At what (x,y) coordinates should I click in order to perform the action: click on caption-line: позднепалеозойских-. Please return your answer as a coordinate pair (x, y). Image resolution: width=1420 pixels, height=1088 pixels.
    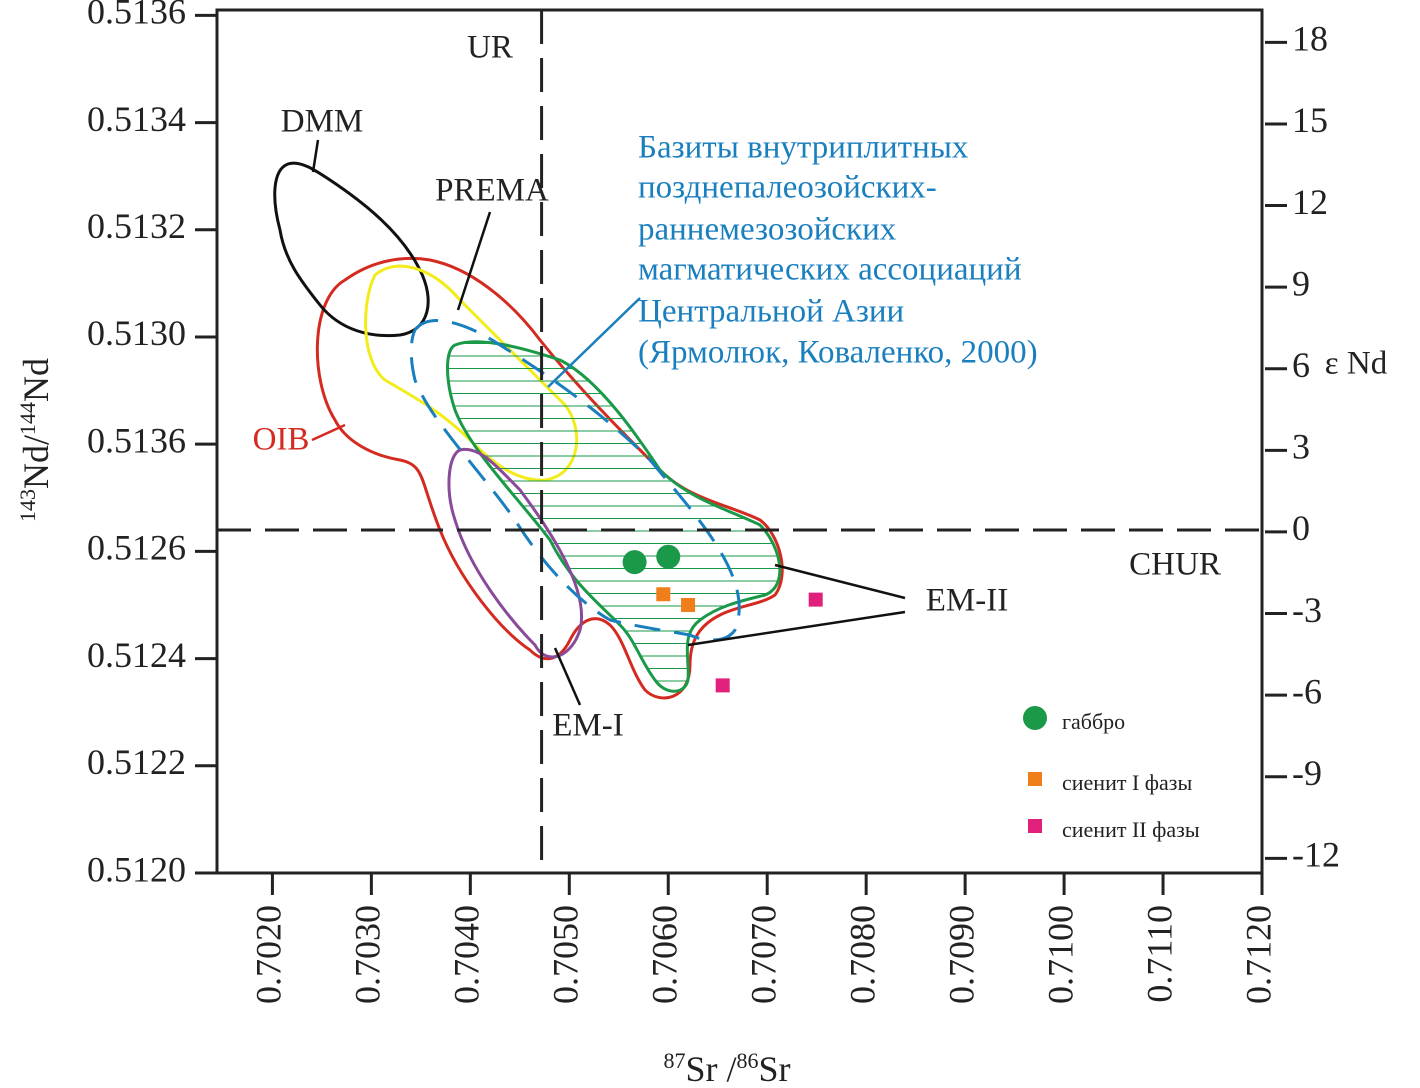
    Looking at the image, I should click on (787, 188).